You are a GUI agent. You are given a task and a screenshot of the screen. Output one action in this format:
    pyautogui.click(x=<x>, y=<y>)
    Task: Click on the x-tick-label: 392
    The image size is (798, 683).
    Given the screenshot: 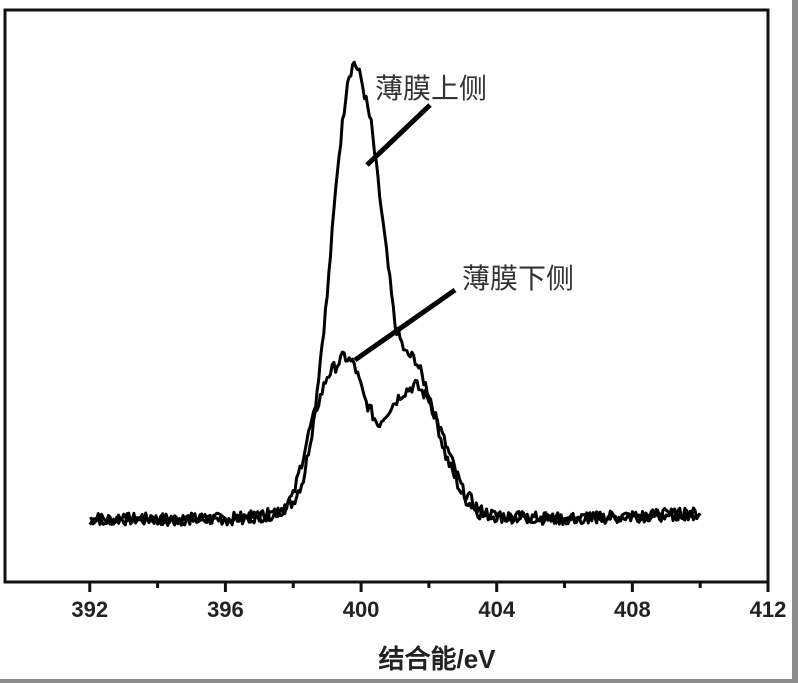 What is the action you would take?
    pyautogui.click(x=89, y=609)
    